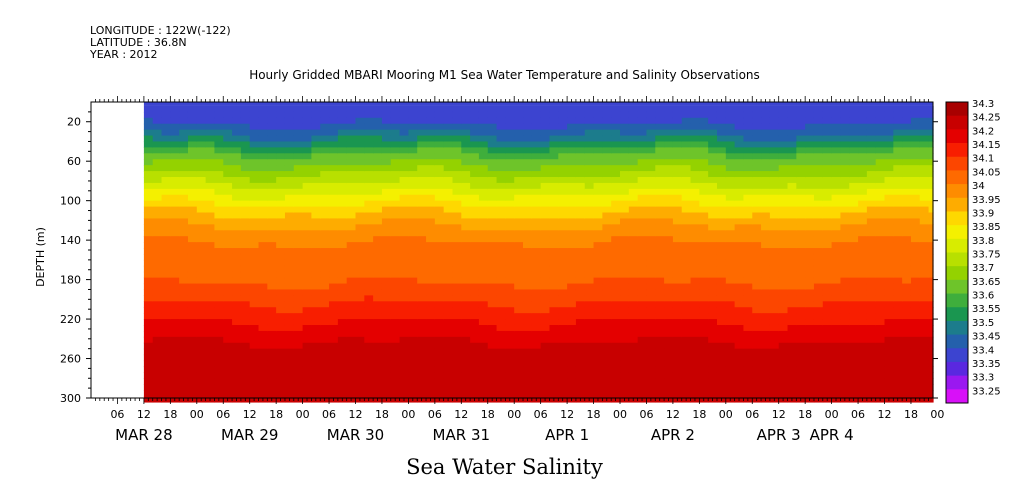 The width and height of the screenshot is (1009, 504). I want to click on colorbar-swatch, so click(957, 204).